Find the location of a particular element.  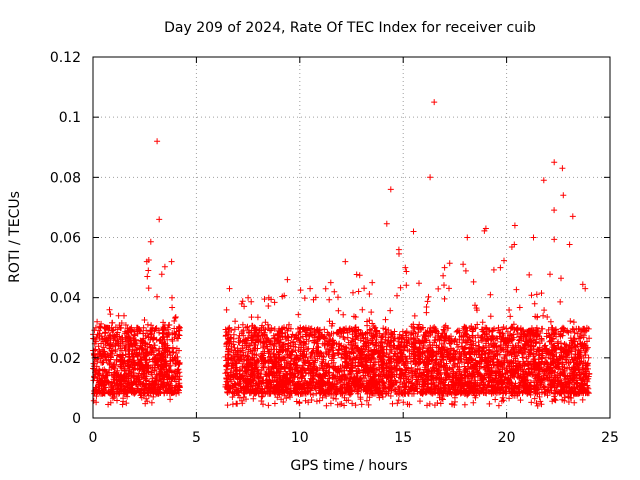

x-tick-label: 10 is located at coordinates (300, 438).